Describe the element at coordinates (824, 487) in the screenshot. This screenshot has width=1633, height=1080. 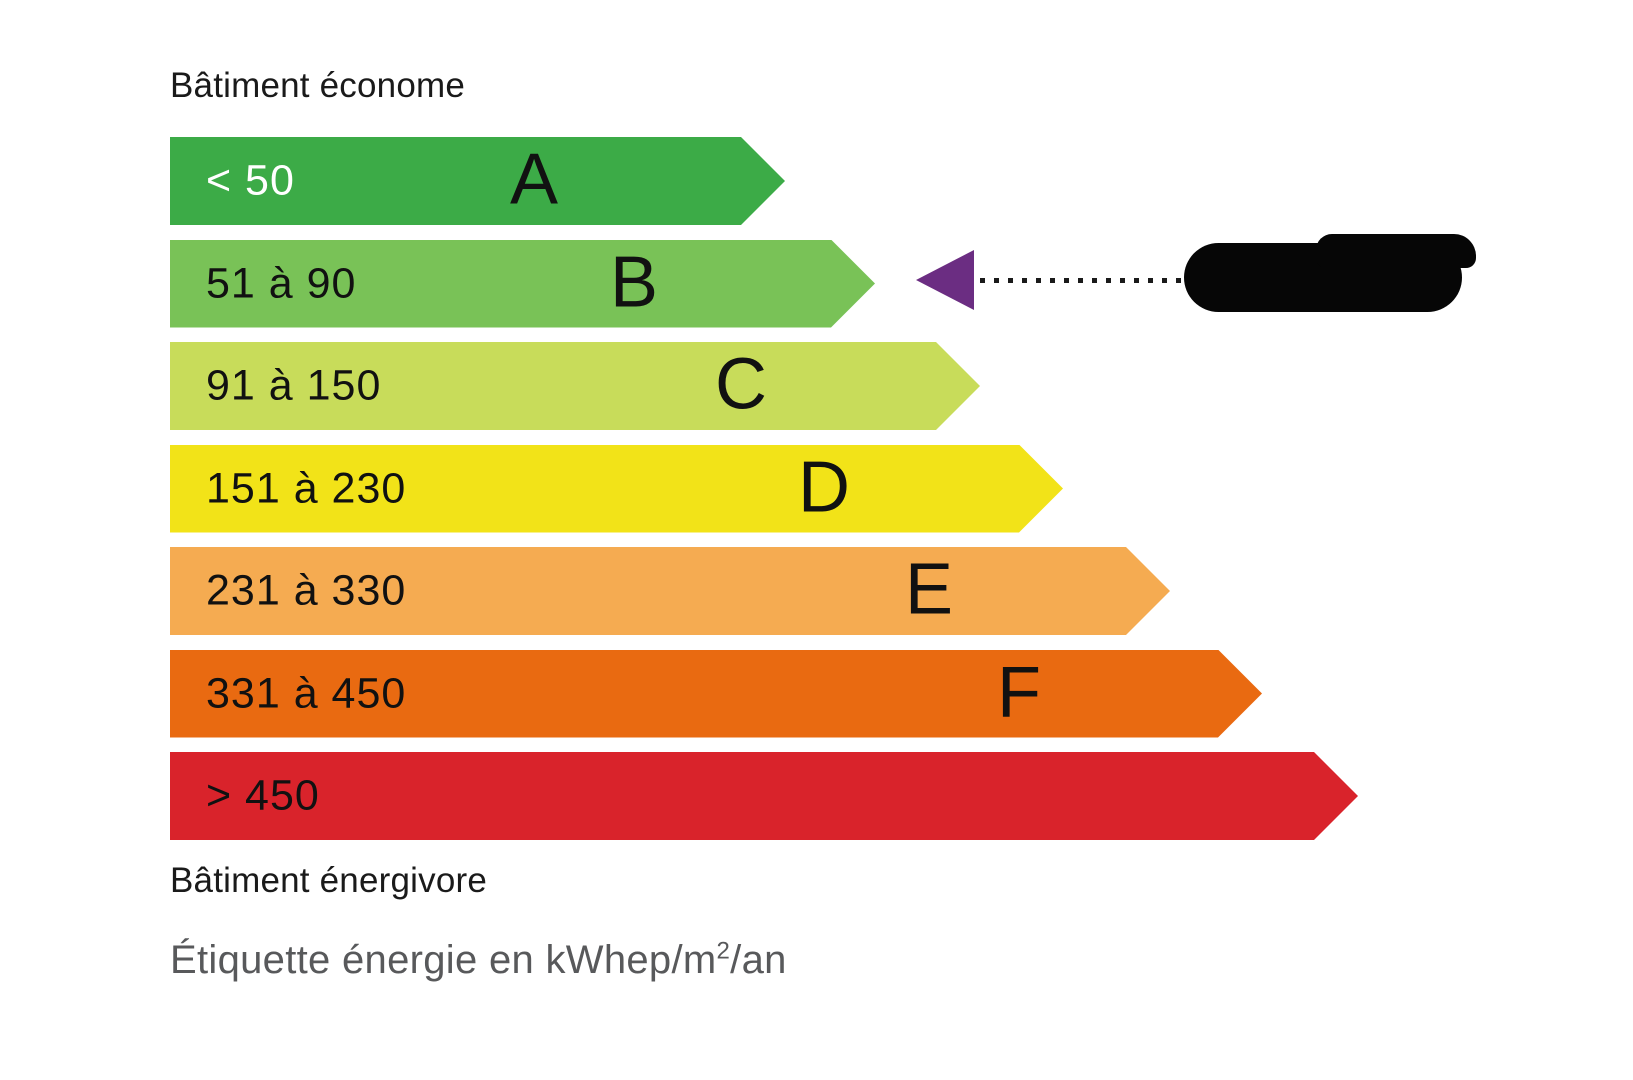
I see `band-letter-d: D` at that location.